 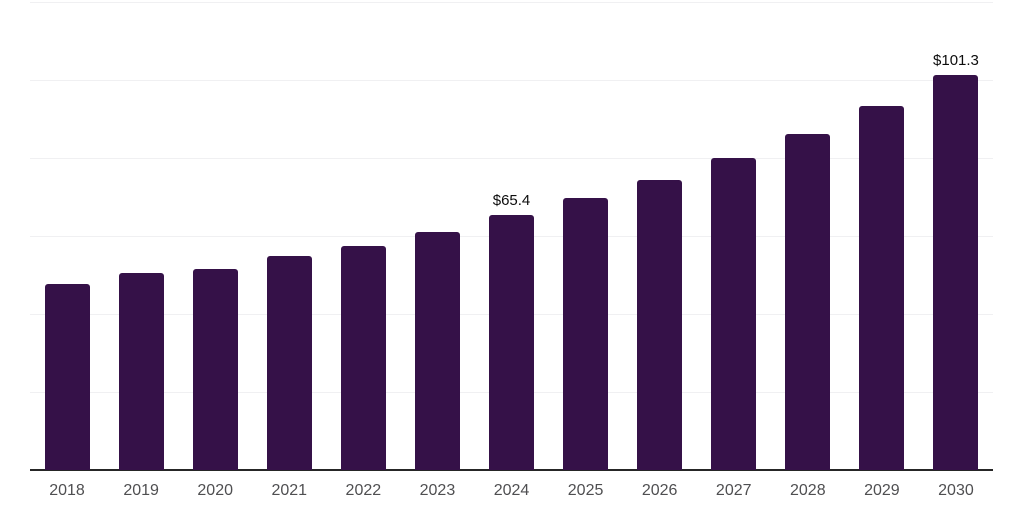 What do you see at coordinates (363, 490) in the screenshot?
I see `x-tick-label-2022: 2022` at bounding box center [363, 490].